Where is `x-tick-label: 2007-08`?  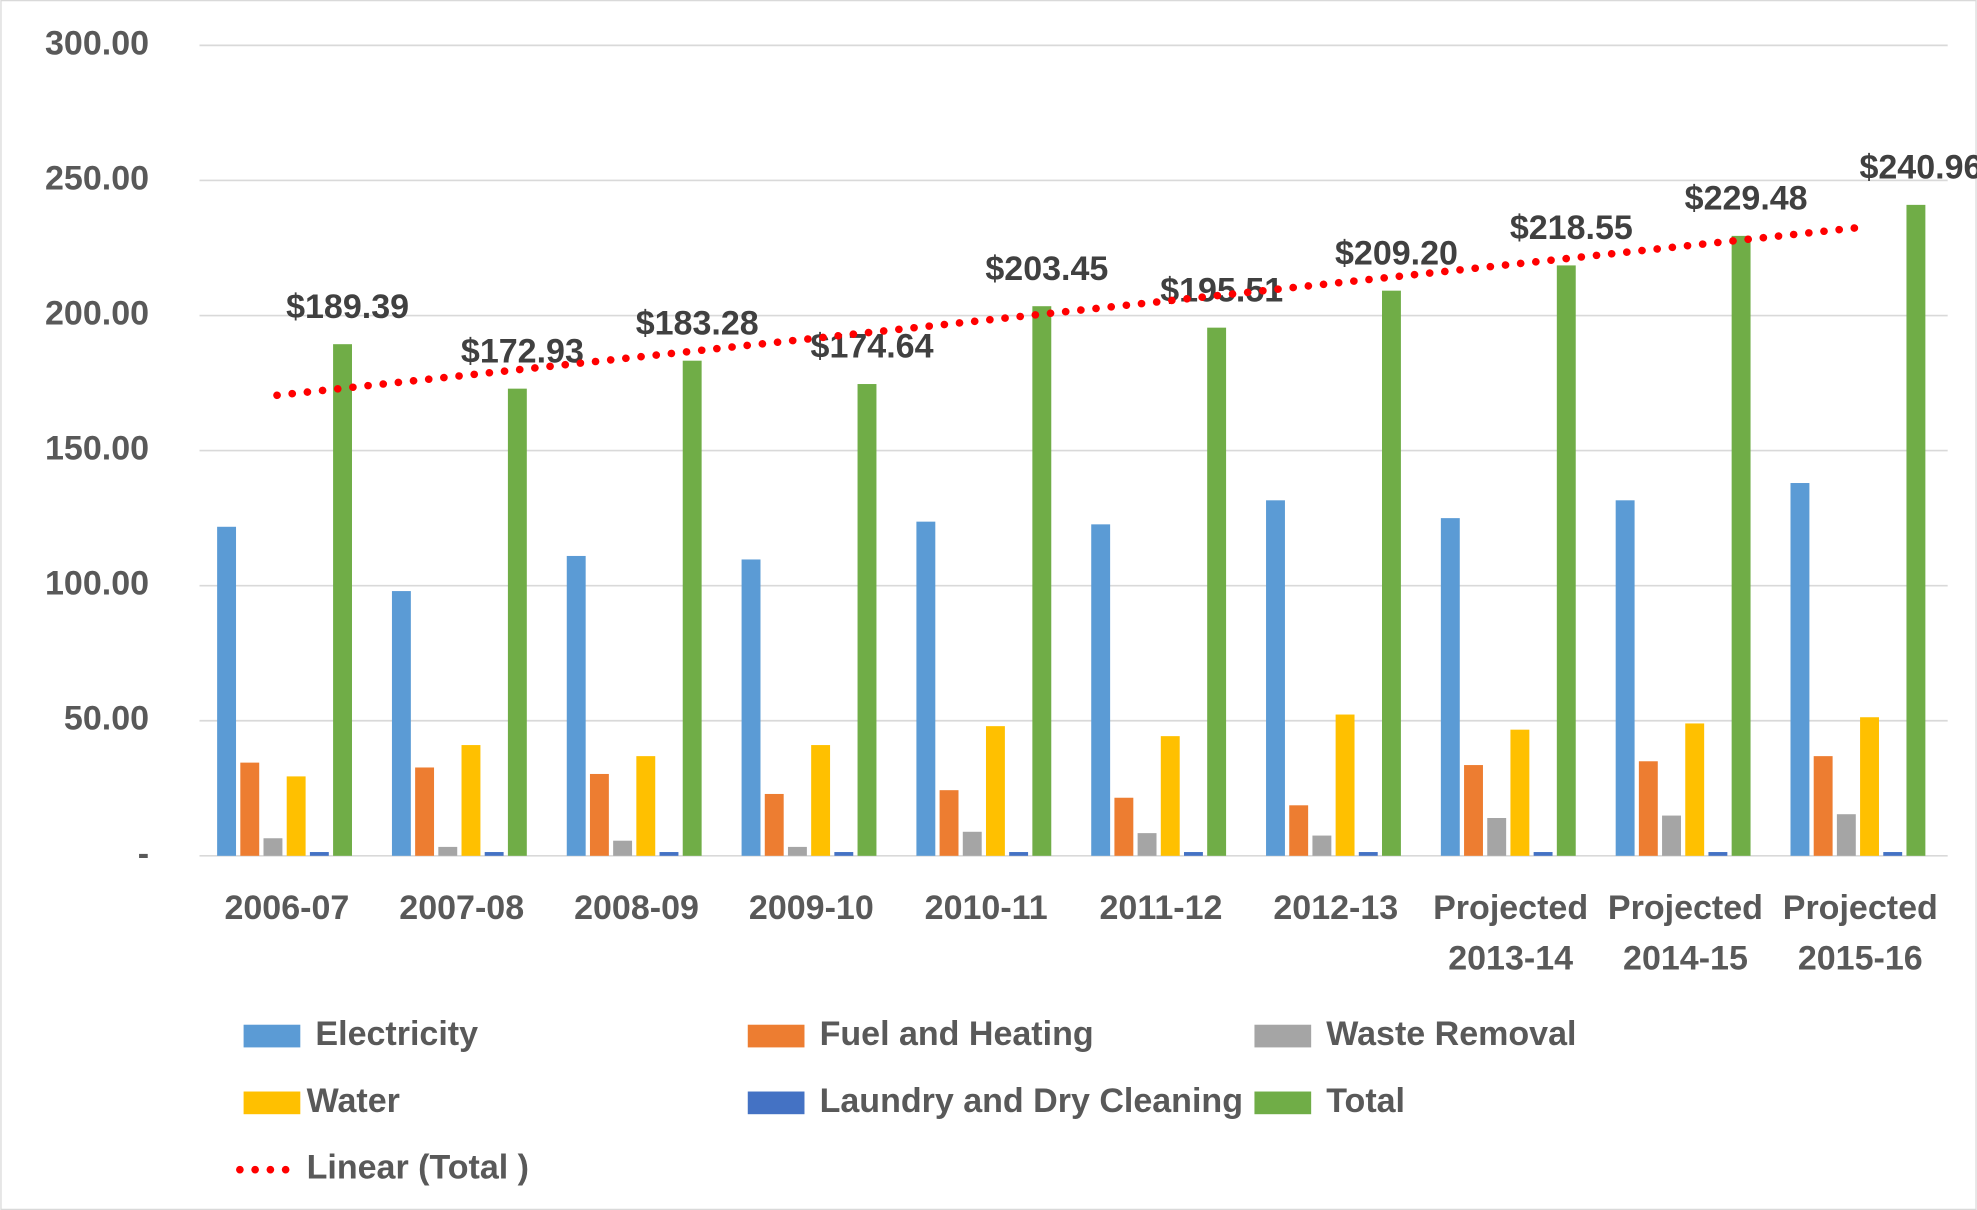
x-tick-label: 2007-08 is located at coordinates (461, 908).